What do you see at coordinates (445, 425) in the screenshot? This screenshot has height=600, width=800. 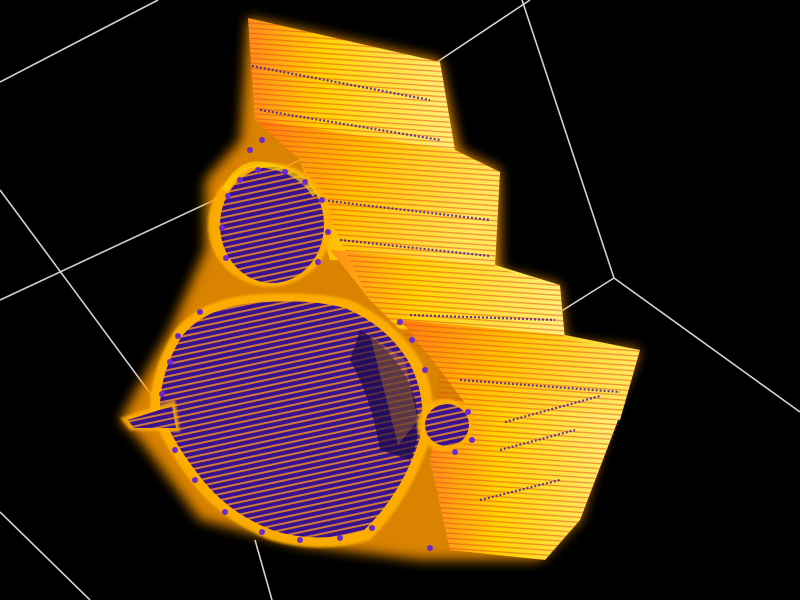 I see `side-bulb` at bounding box center [445, 425].